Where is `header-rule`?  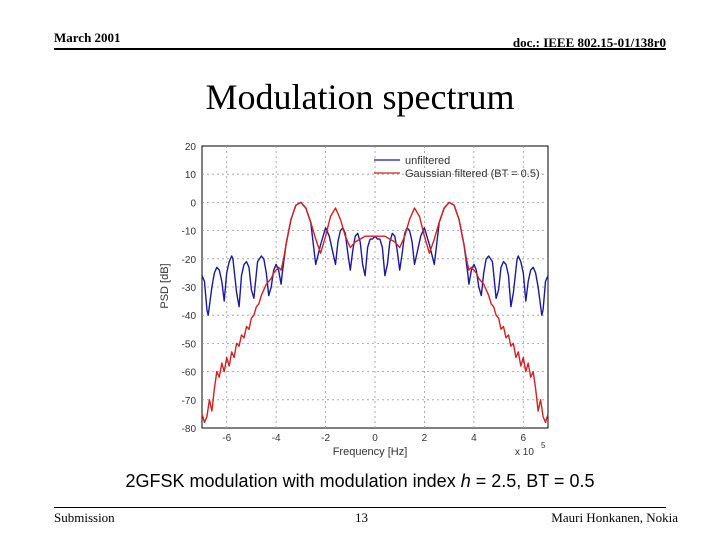 header-rule is located at coordinates (360, 49).